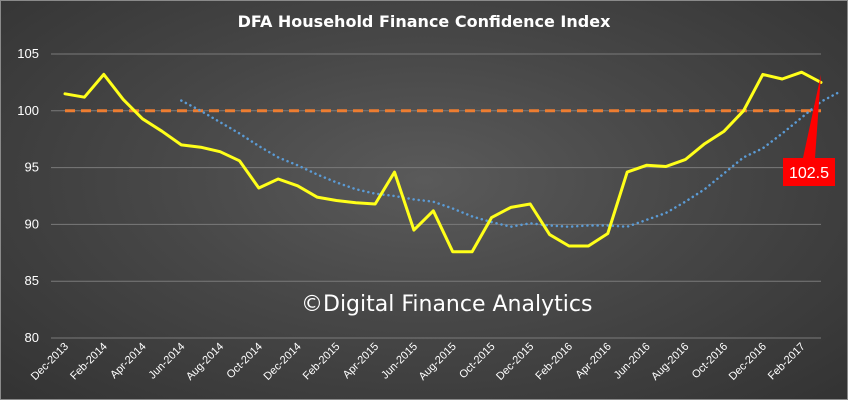  I want to click on x-tick-label: Dec-2016, so click(748, 362).